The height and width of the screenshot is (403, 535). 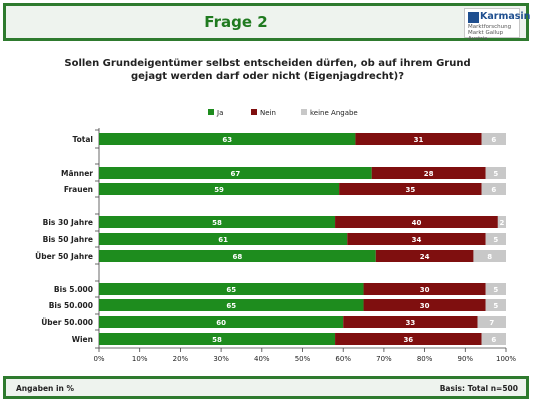 I want to click on data-label: 2, so click(x=501, y=223).